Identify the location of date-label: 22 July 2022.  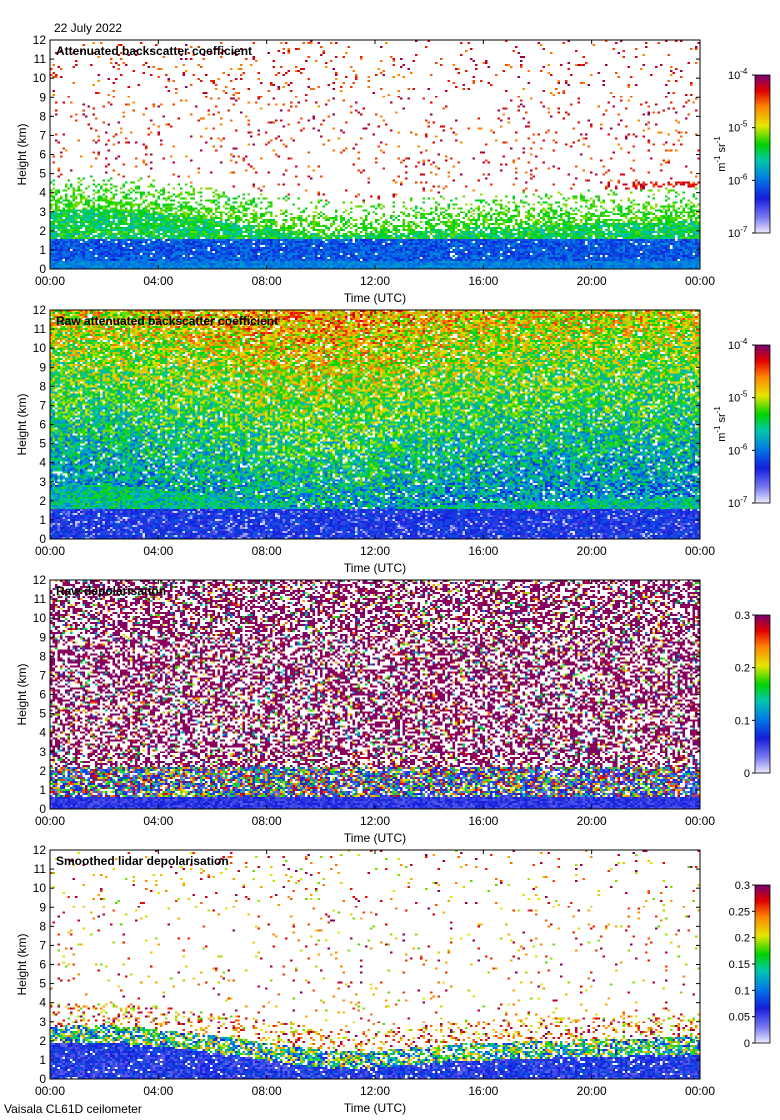
(88, 28).